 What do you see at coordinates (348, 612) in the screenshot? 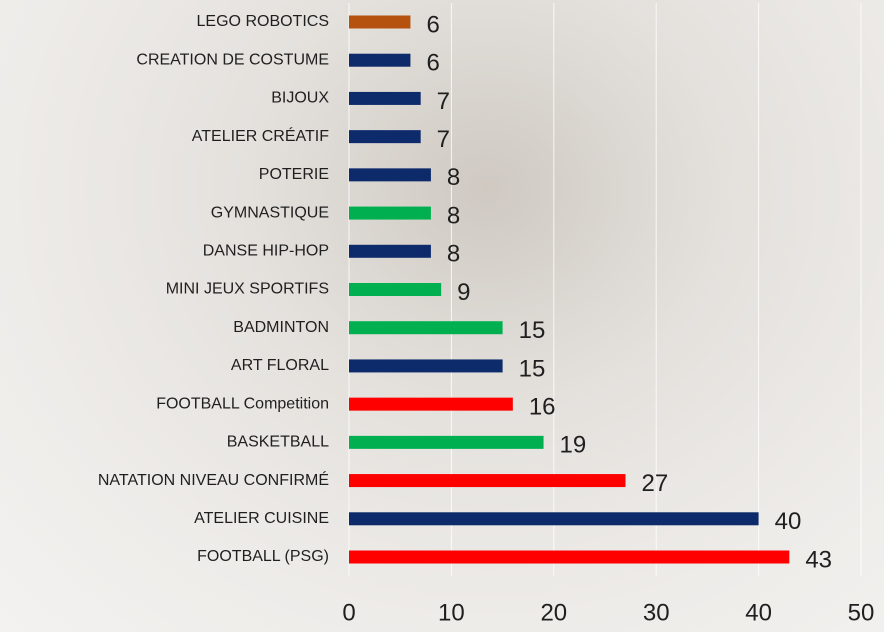
I see `x-tick-label: 0` at bounding box center [348, 612].